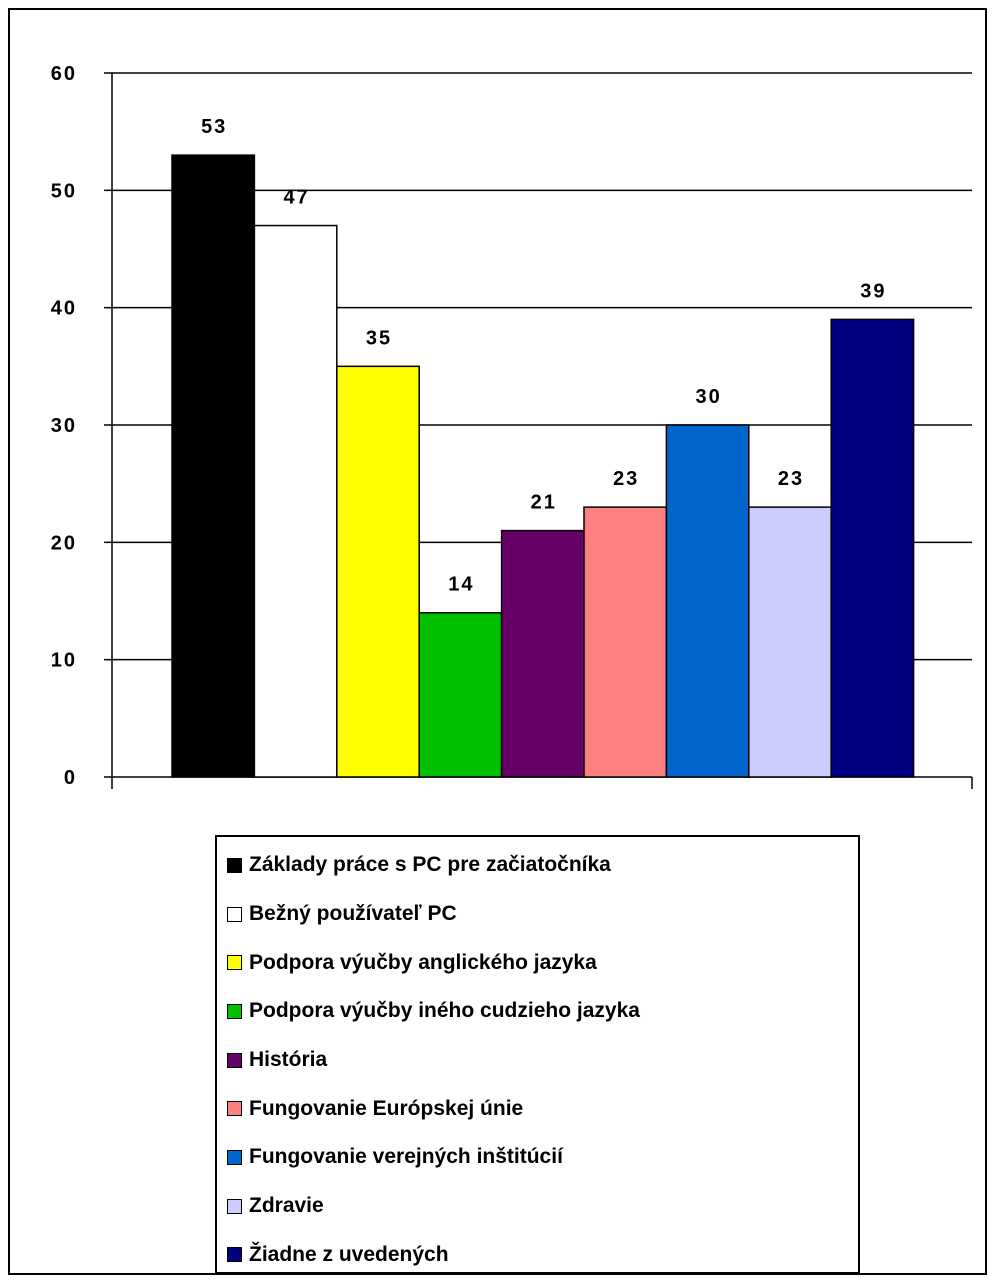 Image resolution: width=992 pixels, height=1281 pixels. What do you see at coordinates (81, 426) in the screenshot?
I see `y-axis-ticks: 0 10 20 30 40 50 60` at bounding box center [81, 426].